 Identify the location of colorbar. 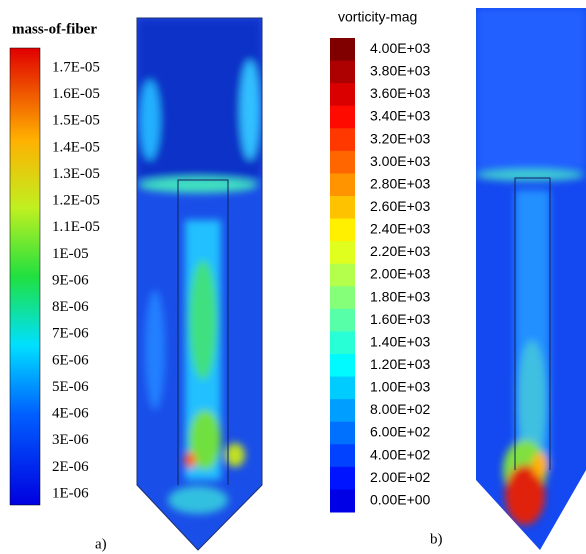
(25, 276).